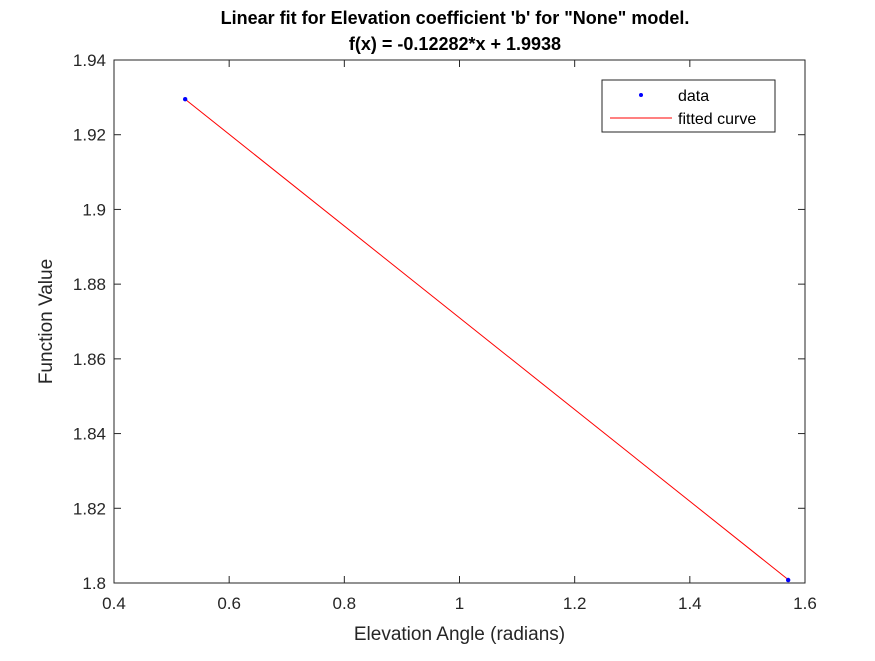 The width and height of the screenshot is (875, 661). I want to click on y-tick-label: 1.94, so click(89, 60).